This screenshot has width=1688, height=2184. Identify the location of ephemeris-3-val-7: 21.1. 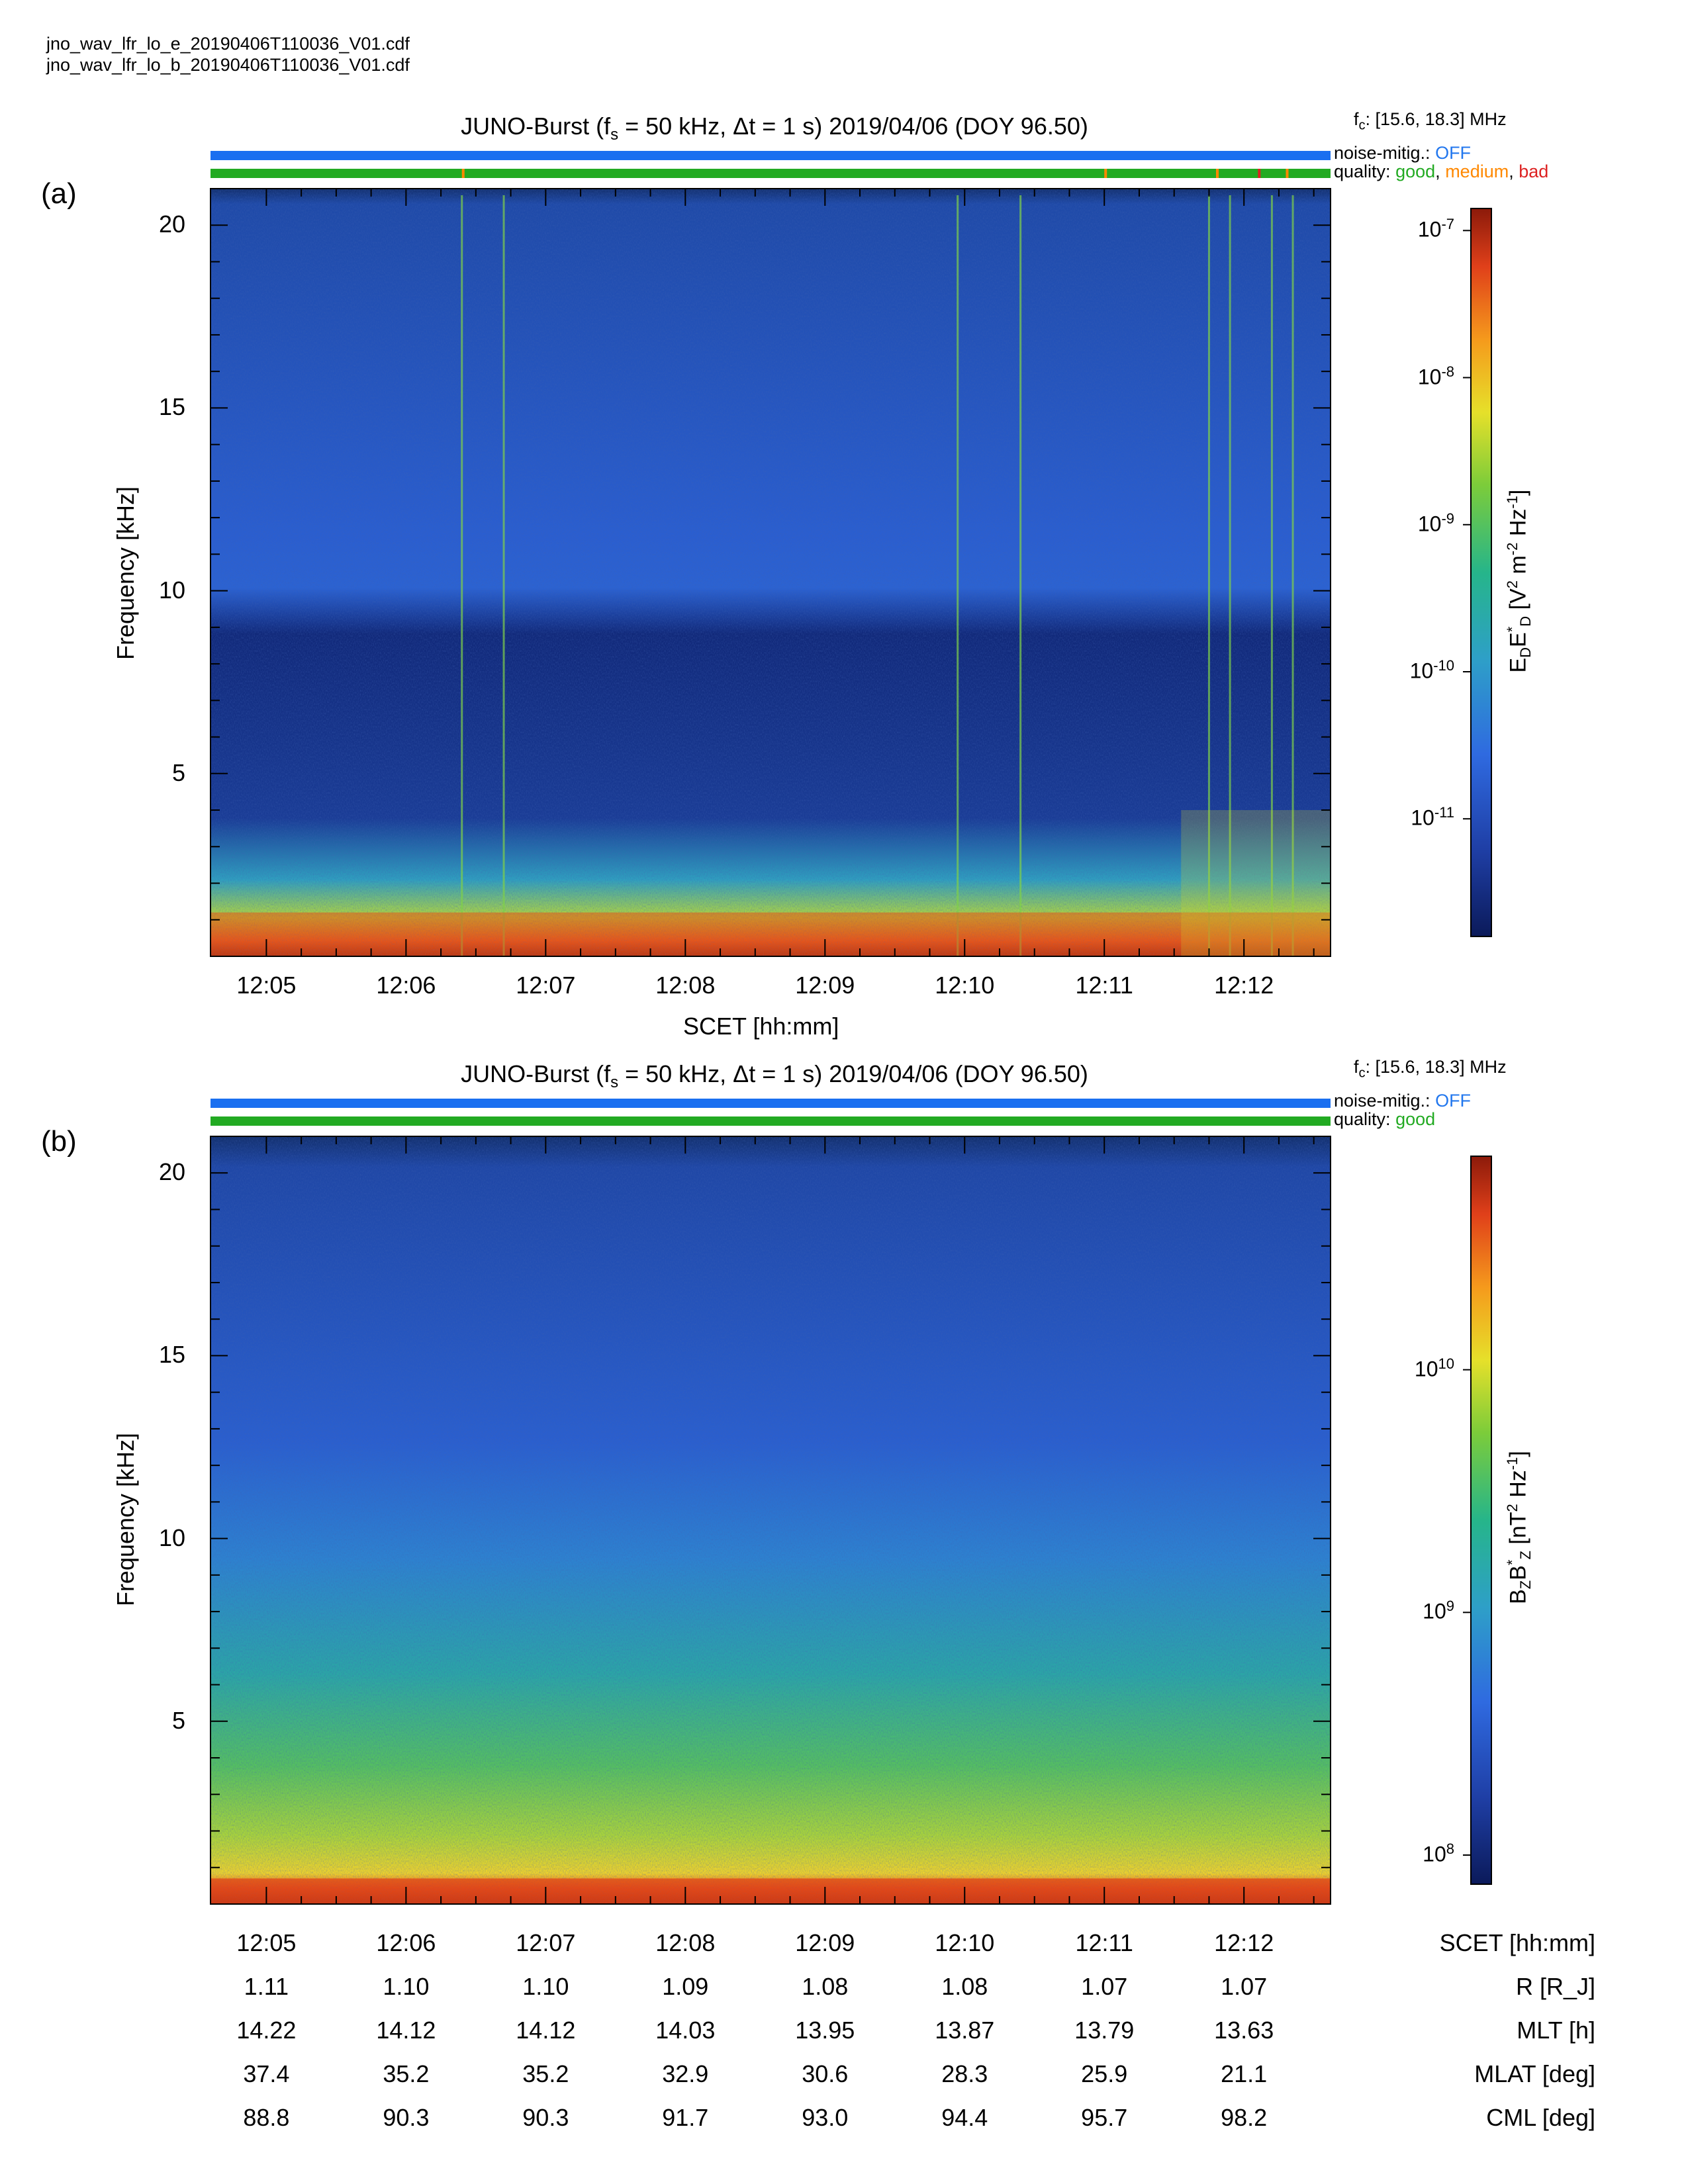
(1244, 2073).